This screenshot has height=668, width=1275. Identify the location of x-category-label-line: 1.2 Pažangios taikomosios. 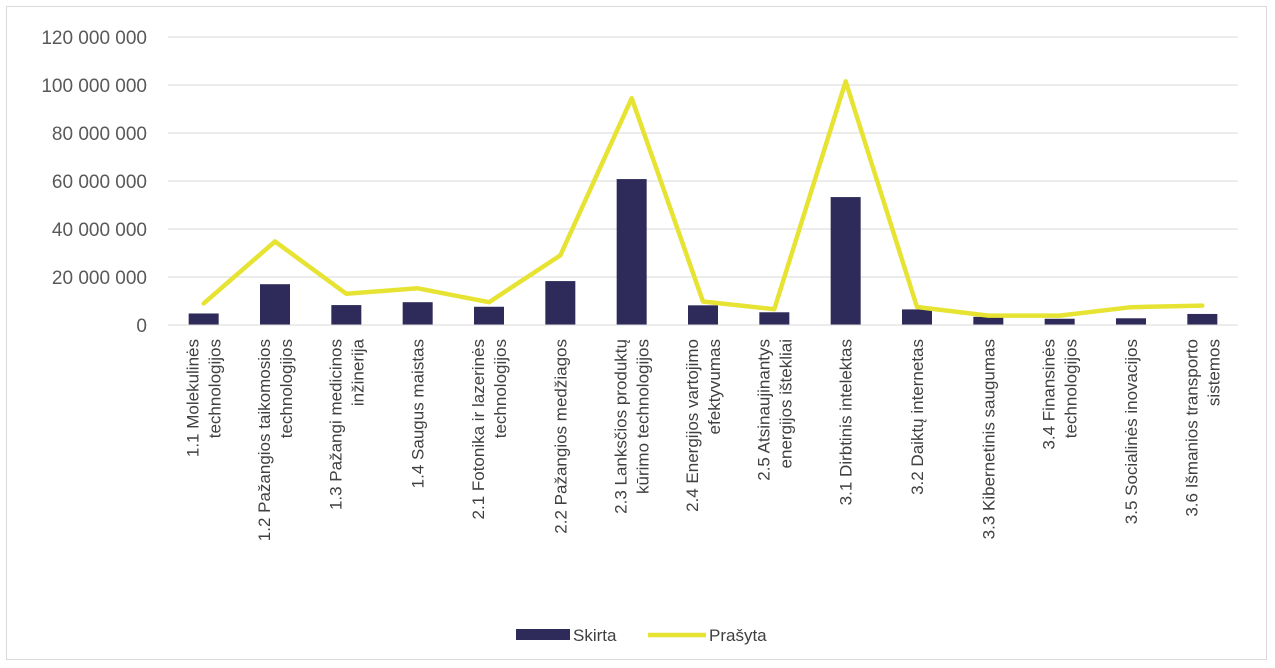
(264, 440).